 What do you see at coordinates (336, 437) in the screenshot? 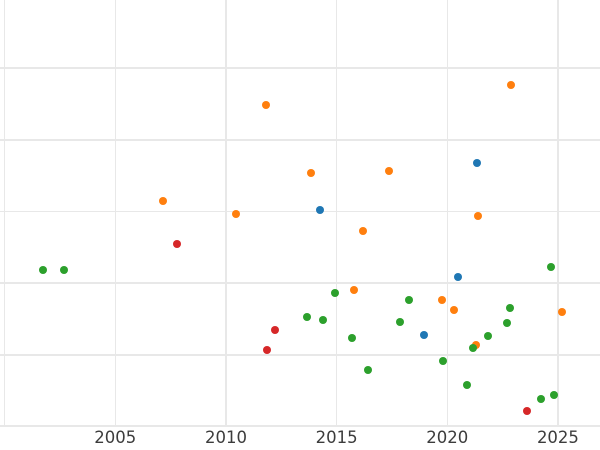
I see `x-tick-label: 2015` at bounding box center [336, 437].